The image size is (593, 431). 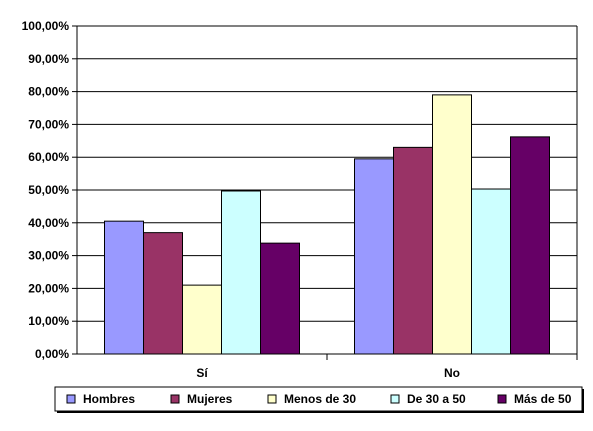 I want to click on y-tick-label: 10,00%, so click(x=48, y=321).